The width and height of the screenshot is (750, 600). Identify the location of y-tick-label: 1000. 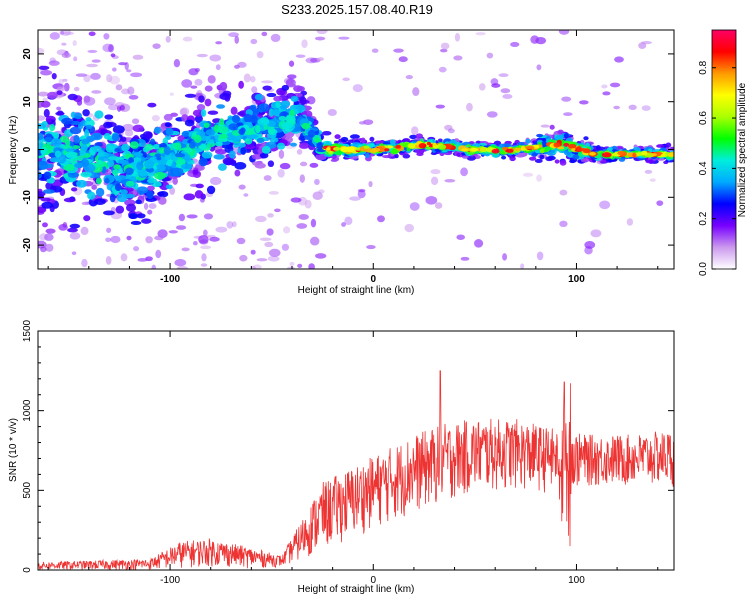
(27, 410).